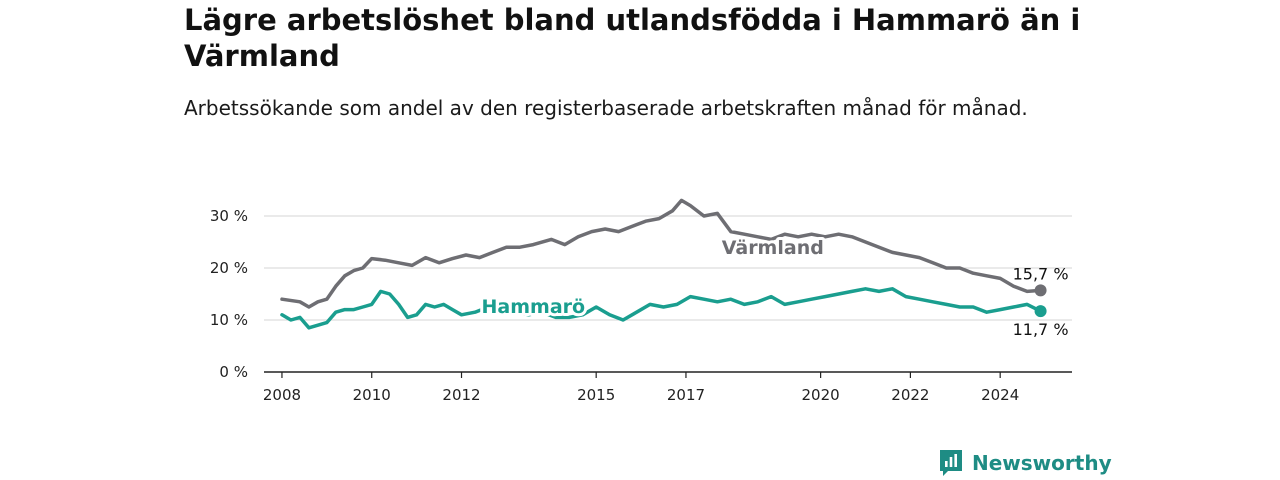 The width and height of the screenshot is (1280, 480). I want to click on x-tick-label: 2015, so click(596, 395).